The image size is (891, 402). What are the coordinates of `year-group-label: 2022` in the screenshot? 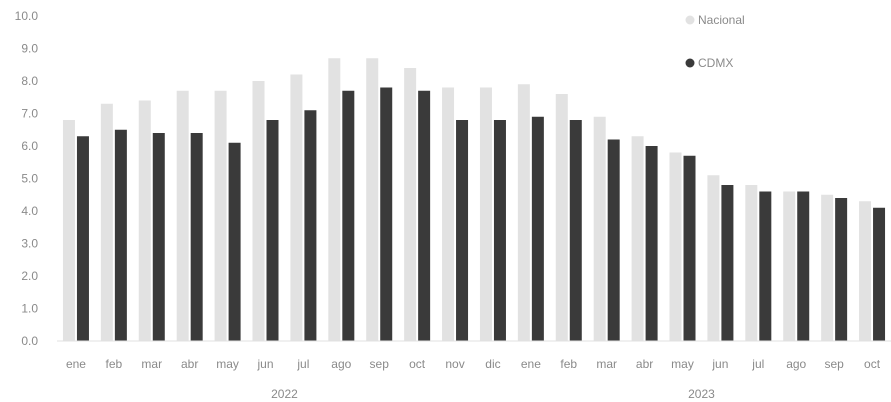 It's located at (284, 394).